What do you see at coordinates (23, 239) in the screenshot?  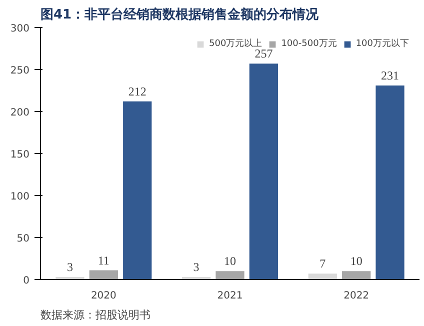 I see `y-tick-label: 50` at bounding box center [23, 239].